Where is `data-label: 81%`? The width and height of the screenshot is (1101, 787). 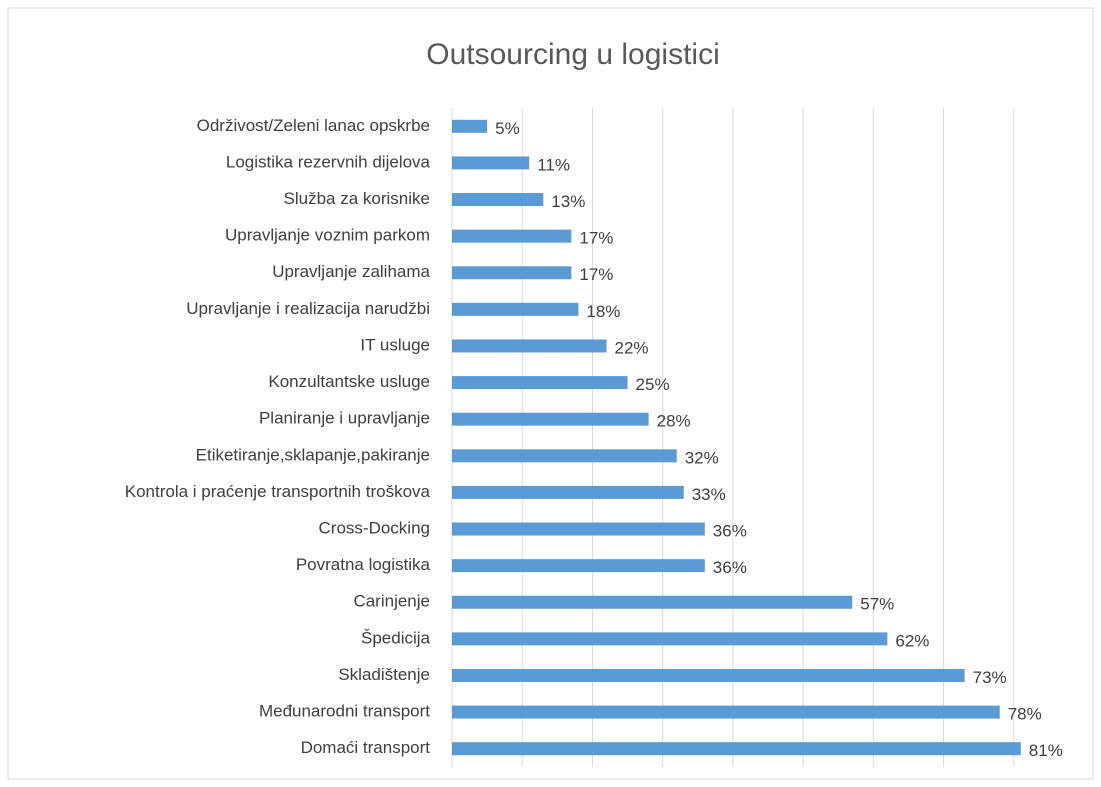
data-label: 81% is located at coordinates (1046, 750).